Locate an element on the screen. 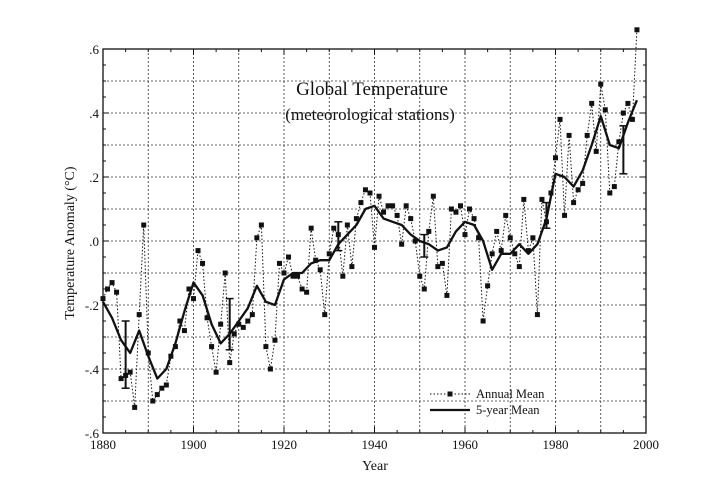 The image size is (718, 488). y-tick-label: .6 is located at coordinates (94, 49).